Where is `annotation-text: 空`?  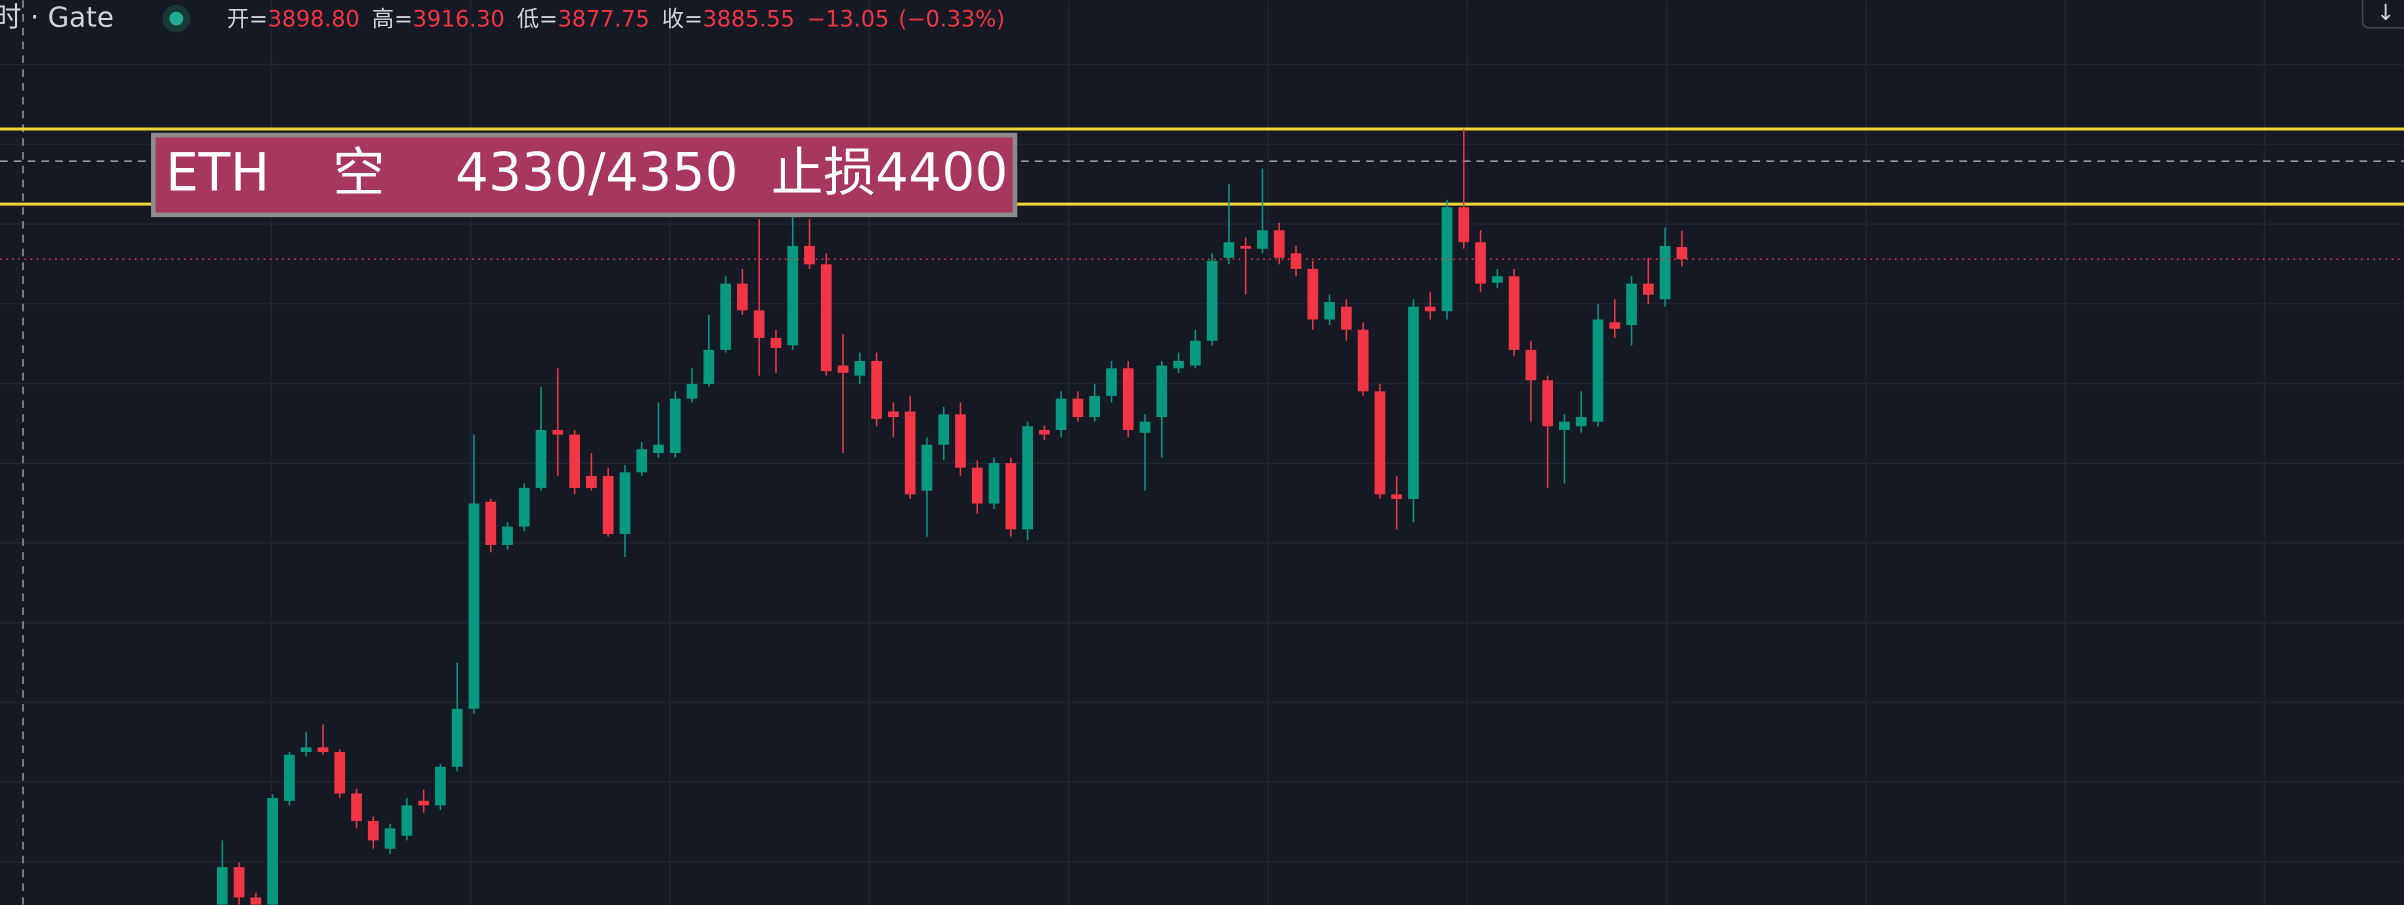
annotation-text: 空 is located at coordinates (359, 174).